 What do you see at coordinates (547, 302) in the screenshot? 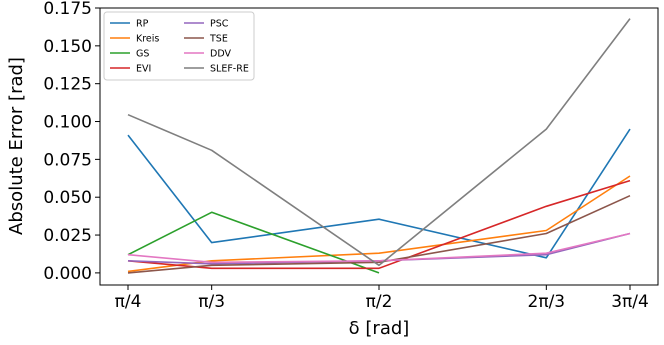
I see `x-tick-label: 2π/3` at bounding box center [547, 302].